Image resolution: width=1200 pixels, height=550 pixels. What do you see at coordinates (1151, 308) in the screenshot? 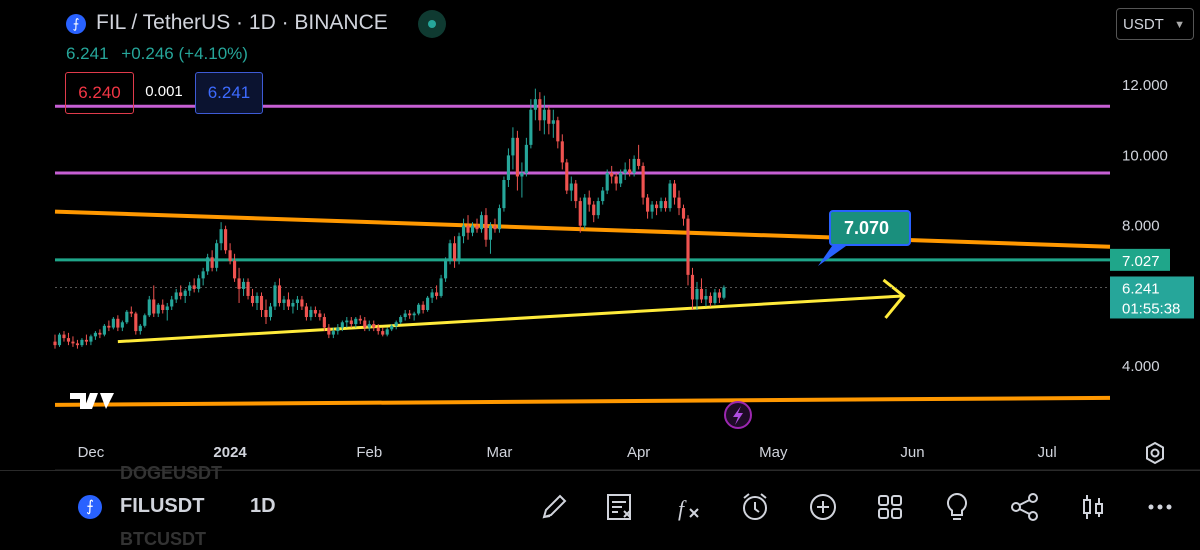
I see `countdown-label: 01:55:38` at bounding box center [1151, 308].